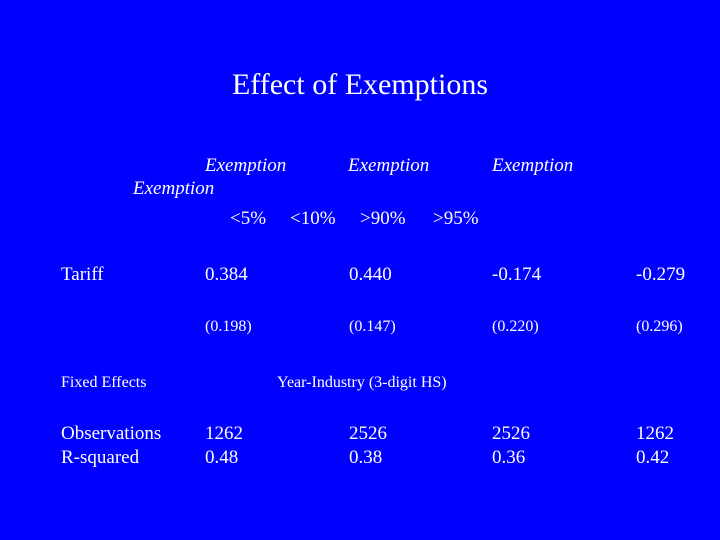 This screenshot has height=540, width=720. What do you see at coordinates (511, 433) in the screenshot?
I see `observations-value-3: 2526` at bounding box center [511, 433].